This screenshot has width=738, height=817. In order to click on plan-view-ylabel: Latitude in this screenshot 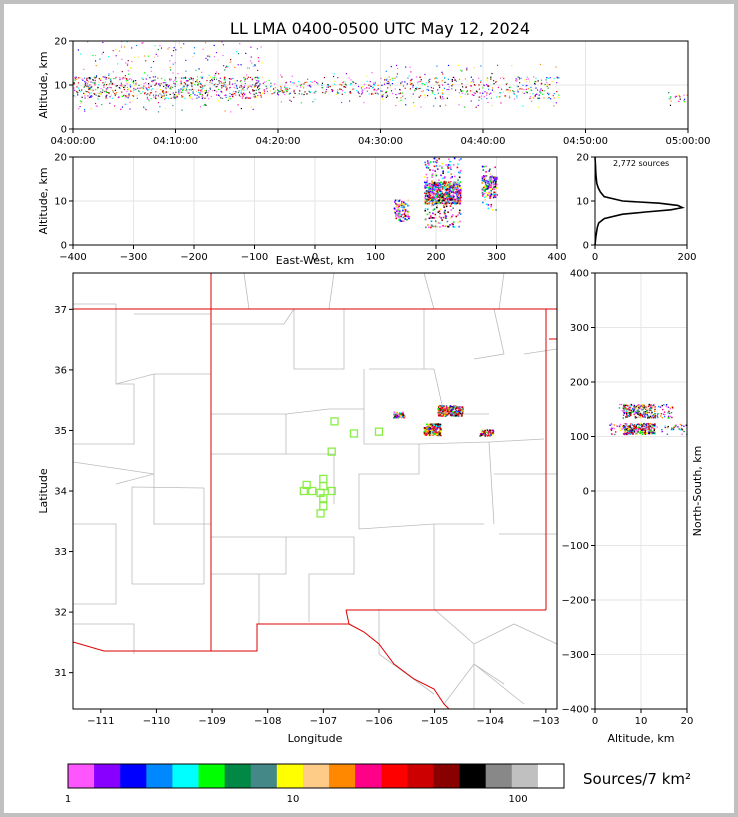, I will do `click(43, 491)`.